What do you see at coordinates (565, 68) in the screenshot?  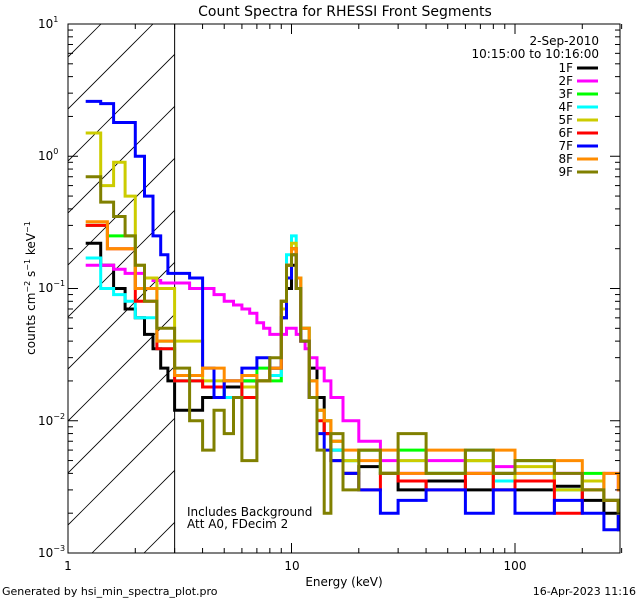 I see `legend-label-1F: 1F` at bounding box center [565, 68].